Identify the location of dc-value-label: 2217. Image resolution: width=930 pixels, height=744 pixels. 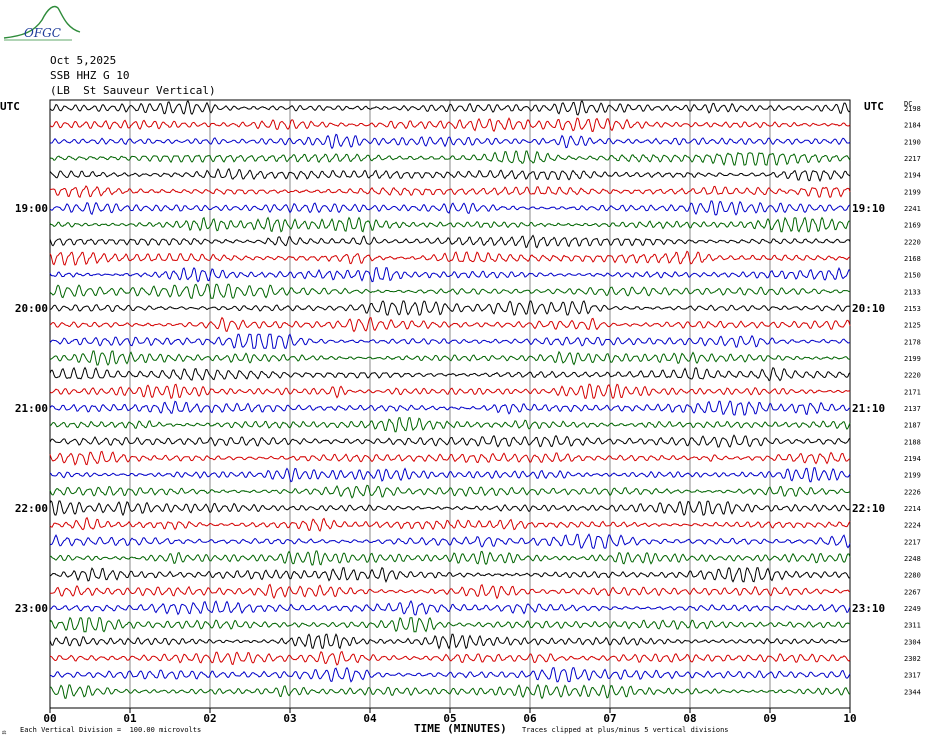
(912, 542).